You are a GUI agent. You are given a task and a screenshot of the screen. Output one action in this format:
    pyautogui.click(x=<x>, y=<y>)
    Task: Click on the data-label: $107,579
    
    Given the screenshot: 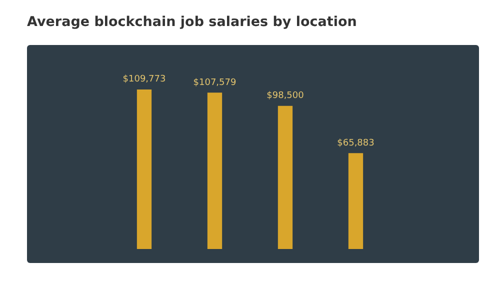 What is the action you would take?
    pyautogui.click(x=214, y=83)
    